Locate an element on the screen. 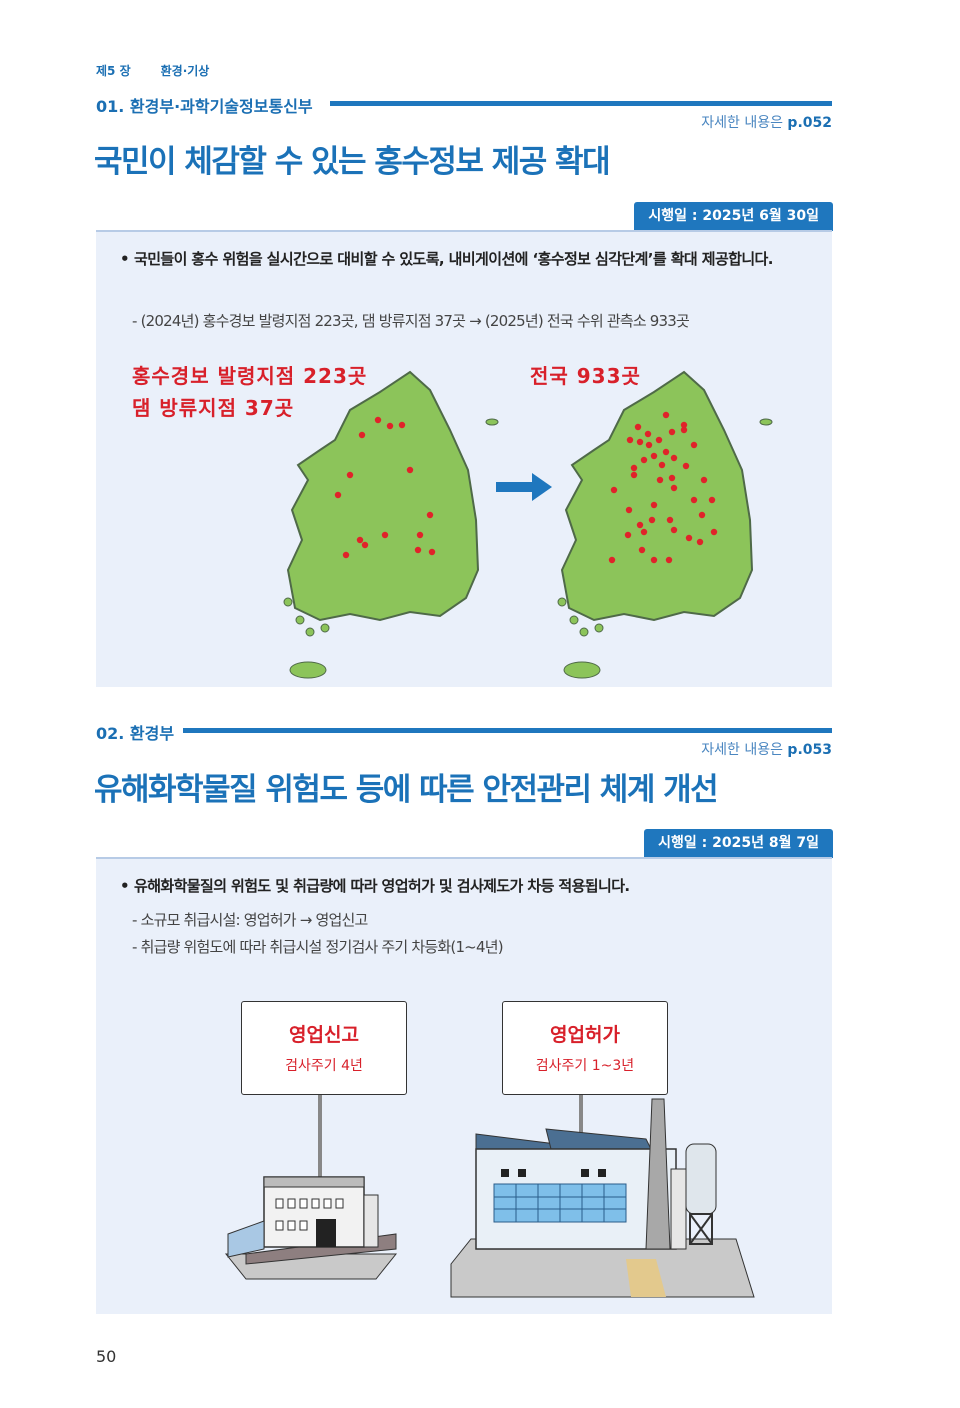 The image size is (960, 1408). sub-text: - 취급량 위험도에 따라 취급시설 정기검사 주기 차등화(1~4년) is located at coordinates (318, 947).